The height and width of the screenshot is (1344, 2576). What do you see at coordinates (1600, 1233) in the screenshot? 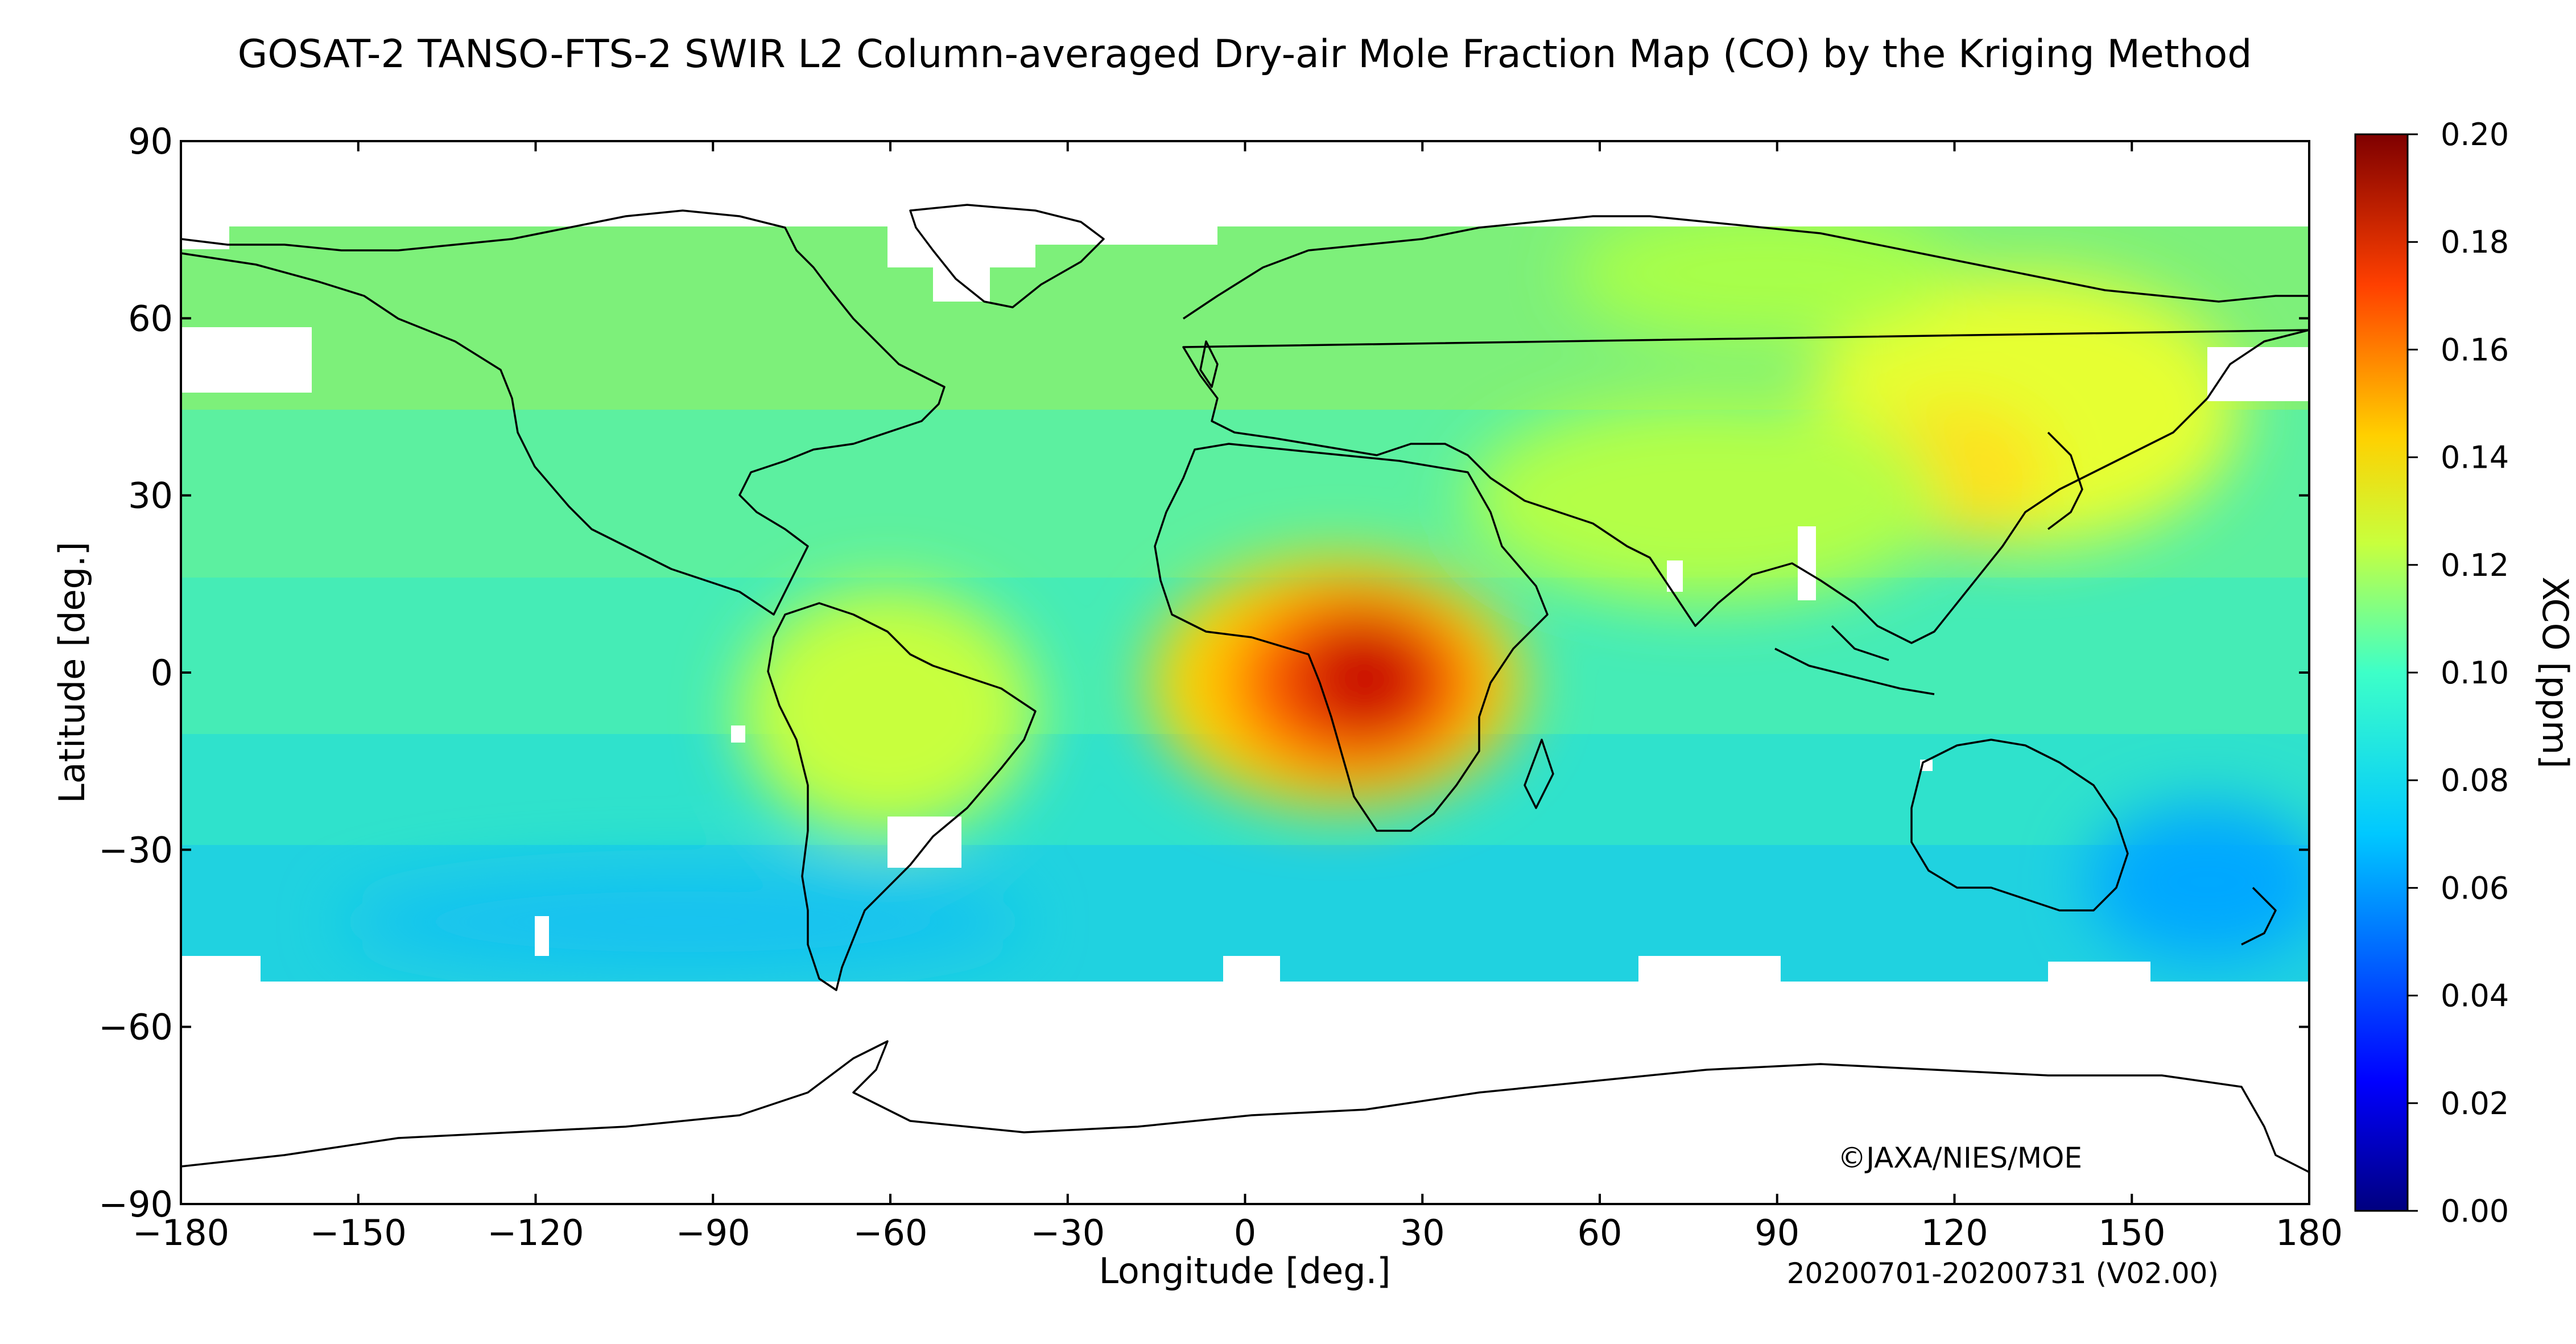
I see `x-tick-label: 60` at bounding box center [1600, 1233].